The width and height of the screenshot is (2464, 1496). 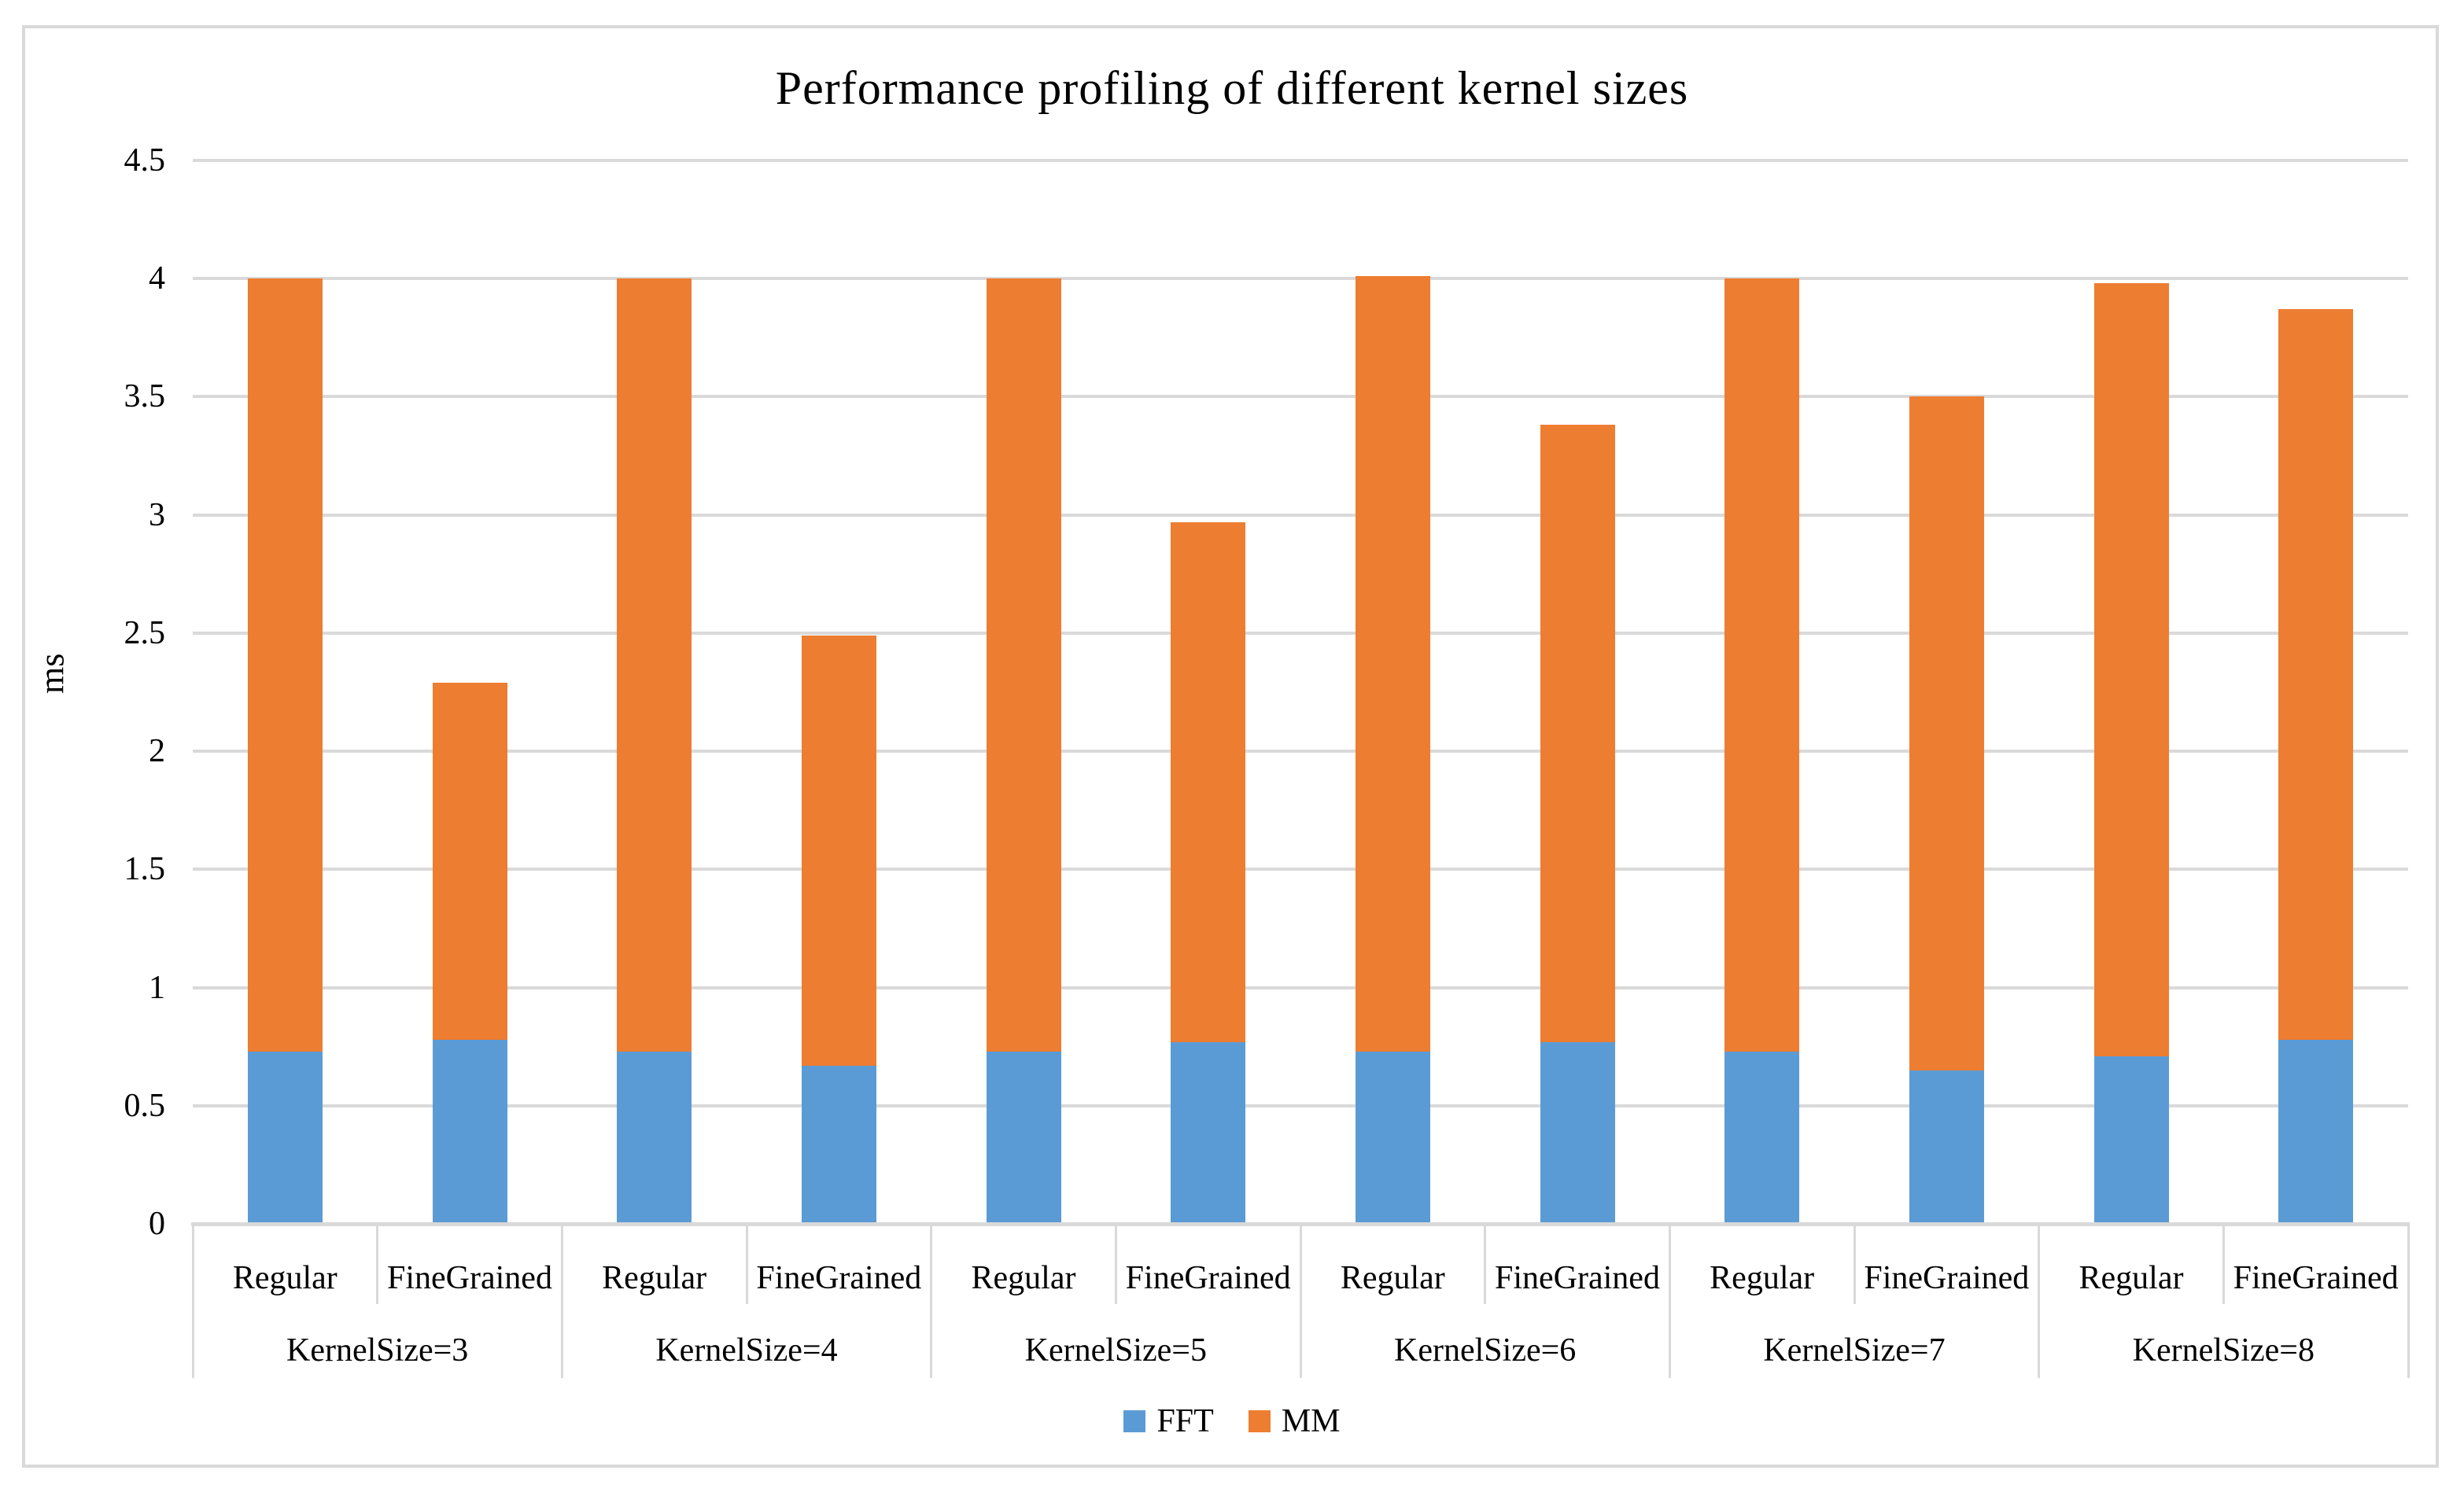 I want to click on category-label-ks8-regular: Regular, so click(x=2131, y=1278).